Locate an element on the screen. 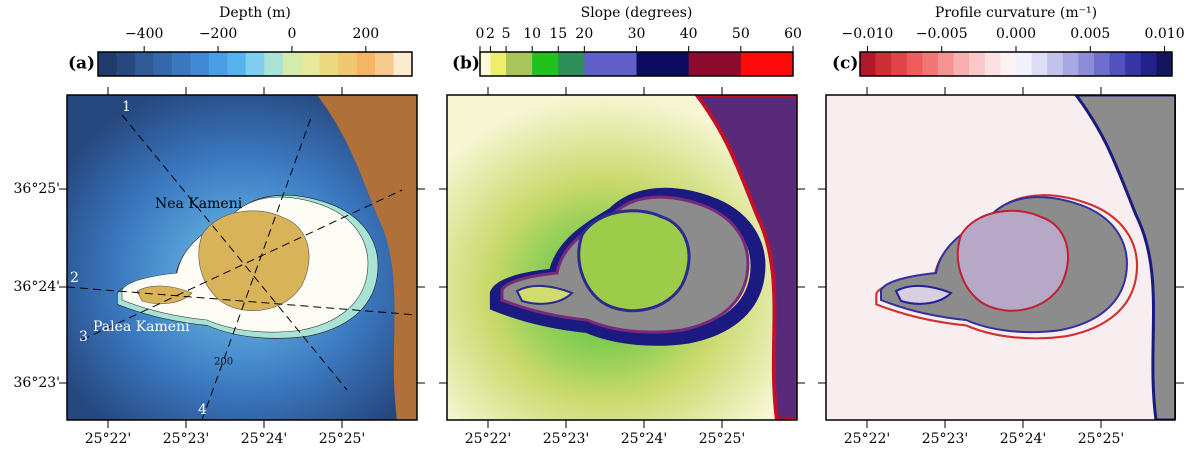  colorbar-tick-label: −0.010 is located at coordinates (868, 34).